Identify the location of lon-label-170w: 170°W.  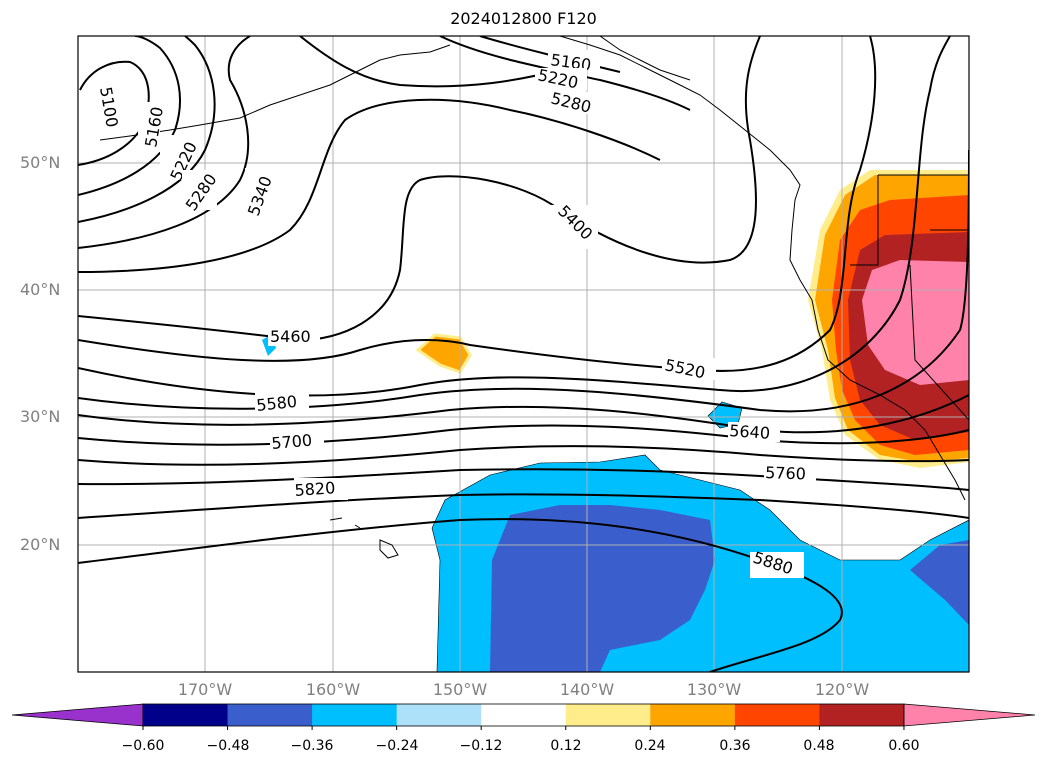
(205, 689).